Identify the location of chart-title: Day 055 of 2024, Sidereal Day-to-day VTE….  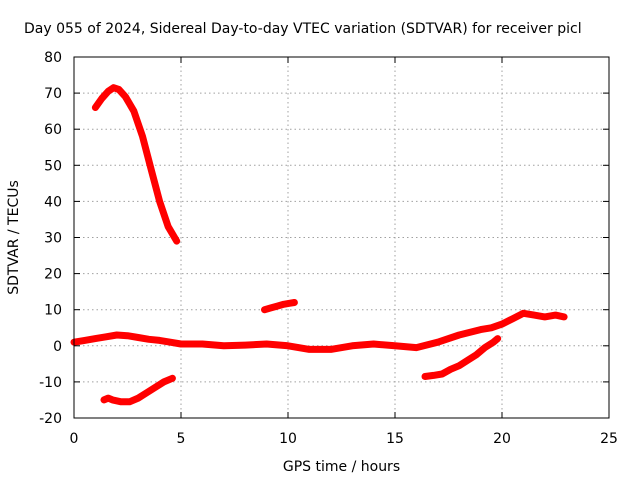
(303, 29).